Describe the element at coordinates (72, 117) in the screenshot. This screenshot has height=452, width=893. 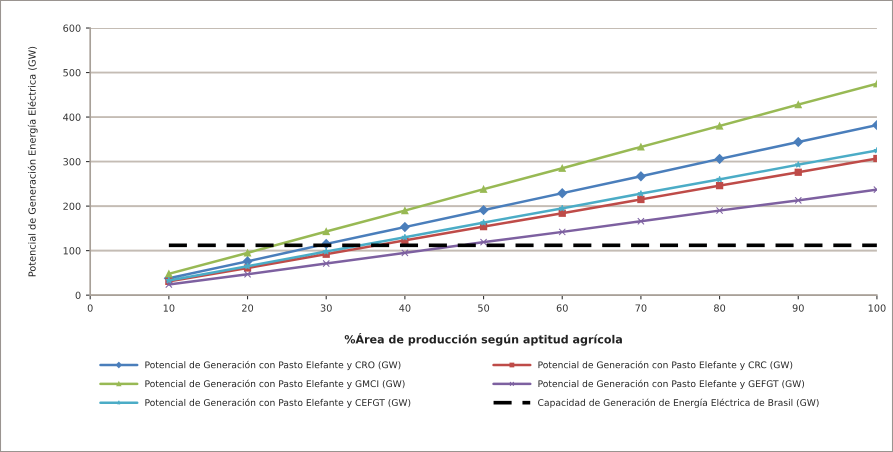
I see `y-tick-label: 400` at that location.